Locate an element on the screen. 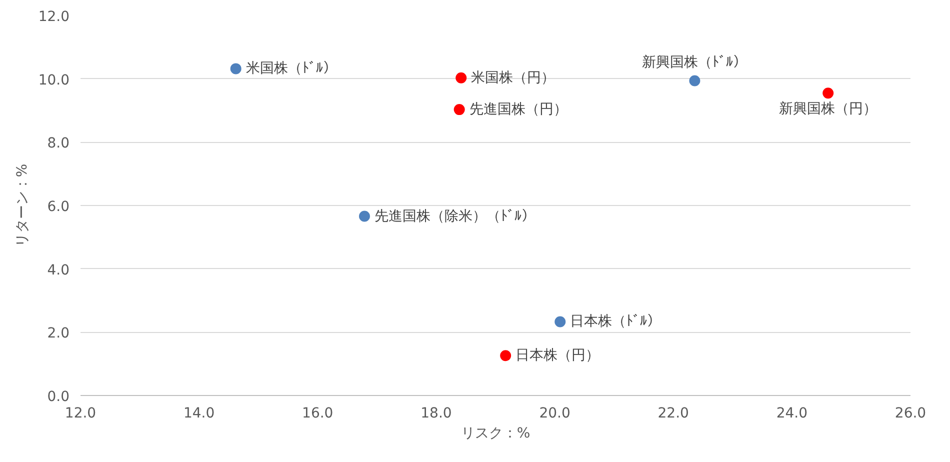  annotation: 新興国株（ﾄﾞﾙ） is located at coordinates (695, 62).